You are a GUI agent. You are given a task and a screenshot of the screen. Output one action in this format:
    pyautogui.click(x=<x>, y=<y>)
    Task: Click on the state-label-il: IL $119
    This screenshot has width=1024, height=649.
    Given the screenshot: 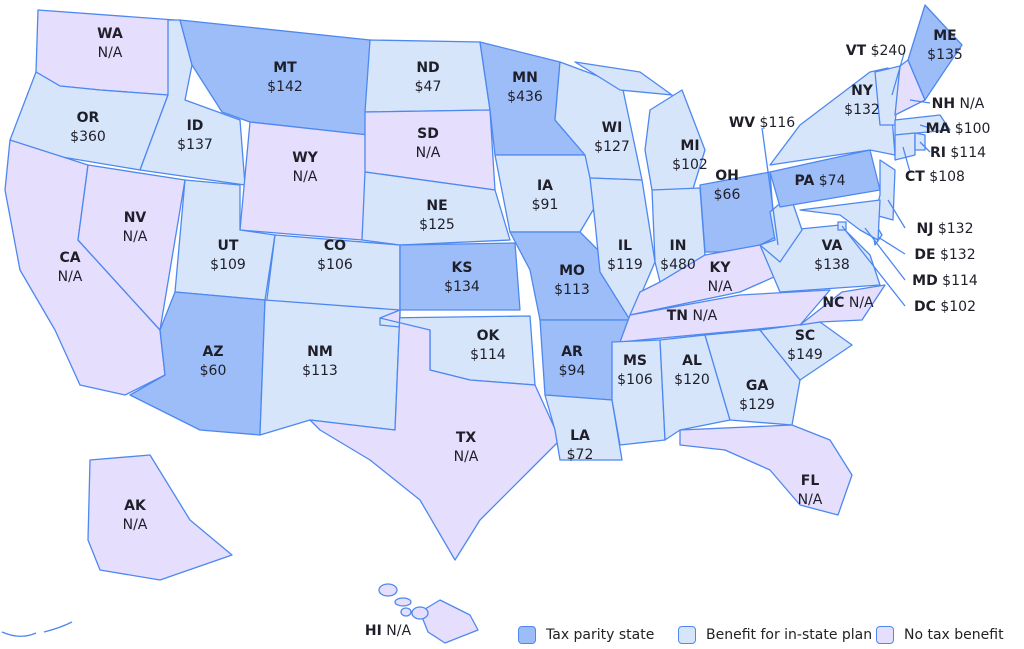 What is the action you would take?
    pyautogui.click(x=625, y=255)
    